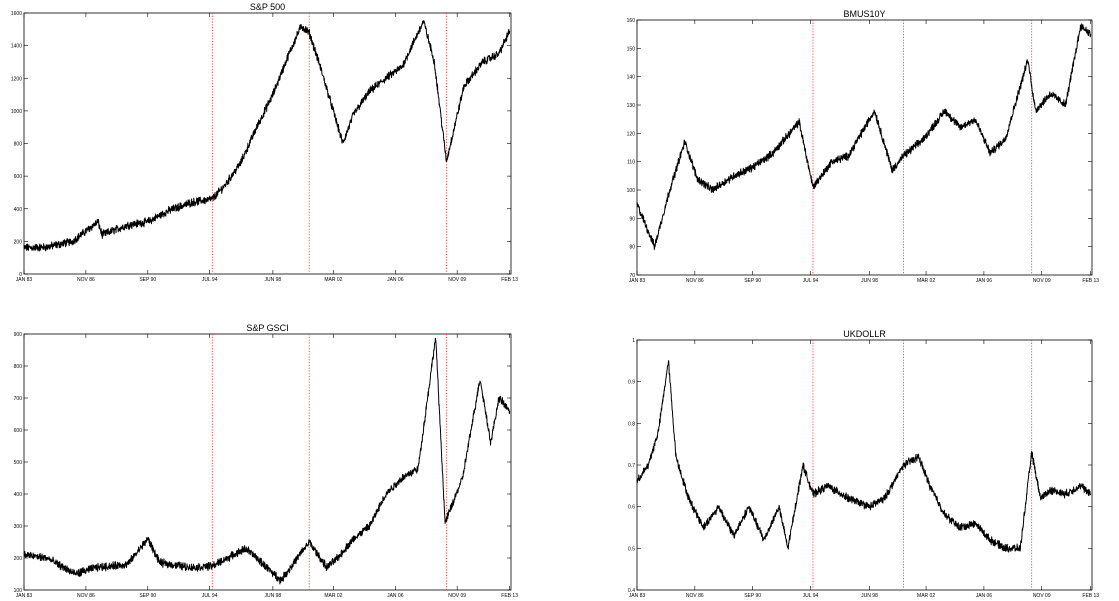 Image resolution: width=1119 pixels, height=601 pixels. Describe the element at coordinates (864, 456) in the screenshot. I see `series-line` at that location.